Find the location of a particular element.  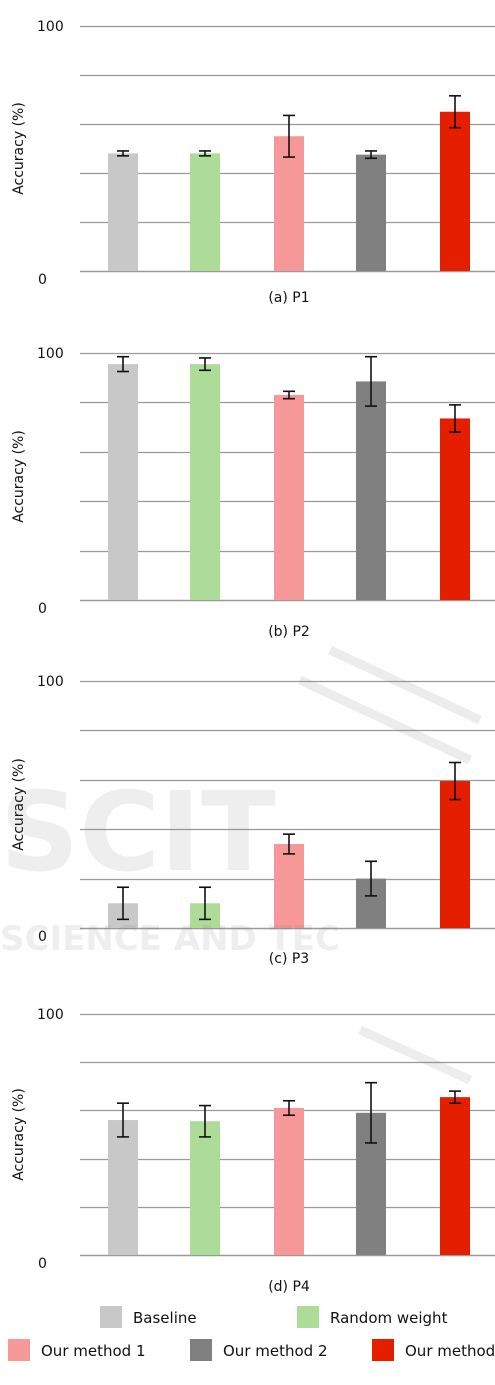

legend-label: Baseline is located at coordinates (165, 1318).